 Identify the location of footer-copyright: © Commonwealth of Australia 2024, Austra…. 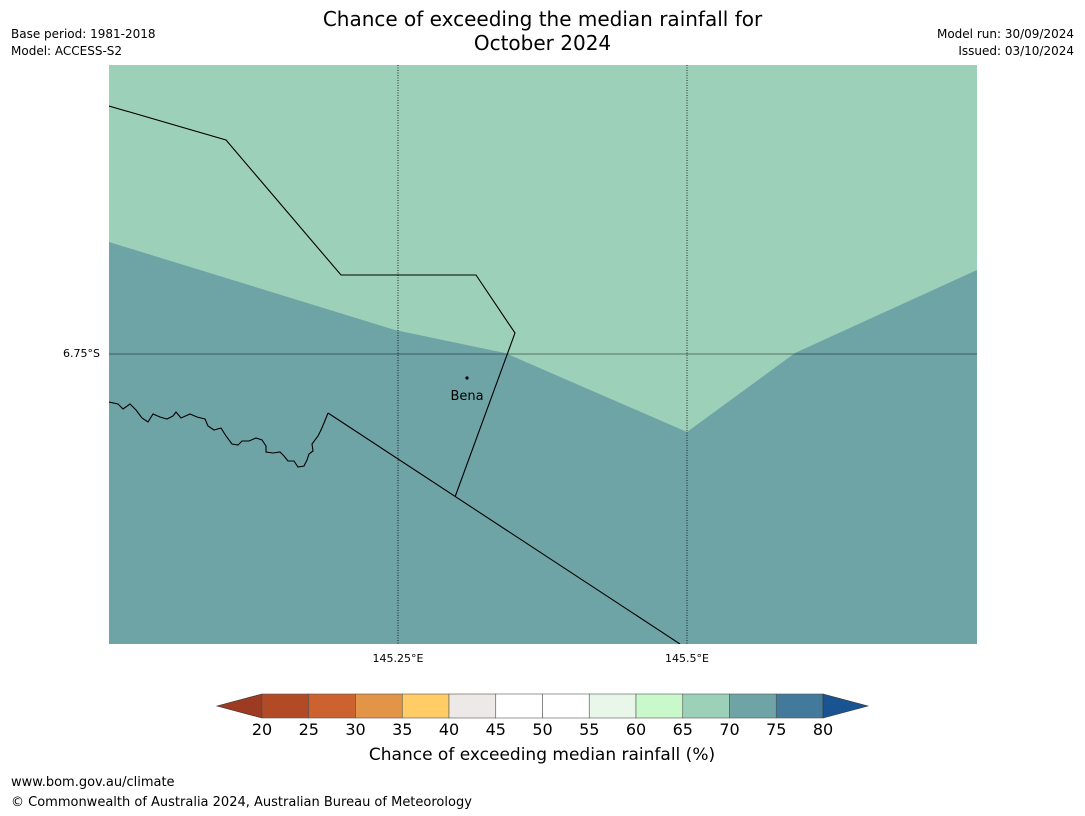
(241, 802).